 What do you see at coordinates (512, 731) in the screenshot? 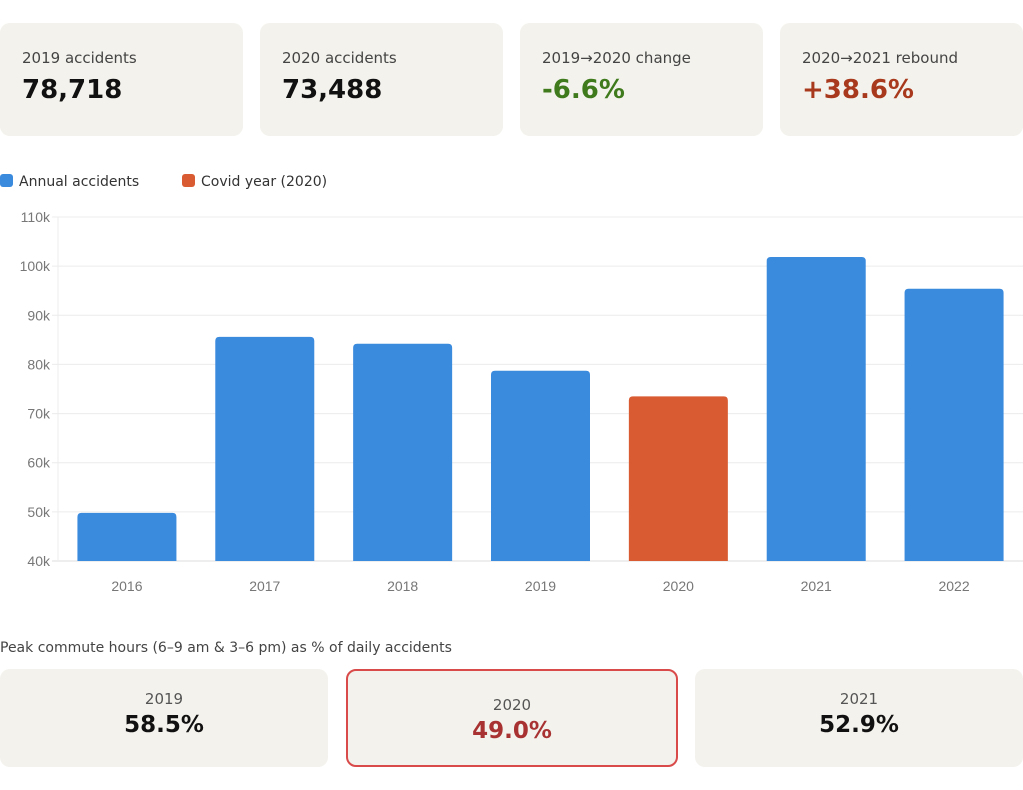
I see `peak-value: 49.0%` at bounding box center [512, 731].